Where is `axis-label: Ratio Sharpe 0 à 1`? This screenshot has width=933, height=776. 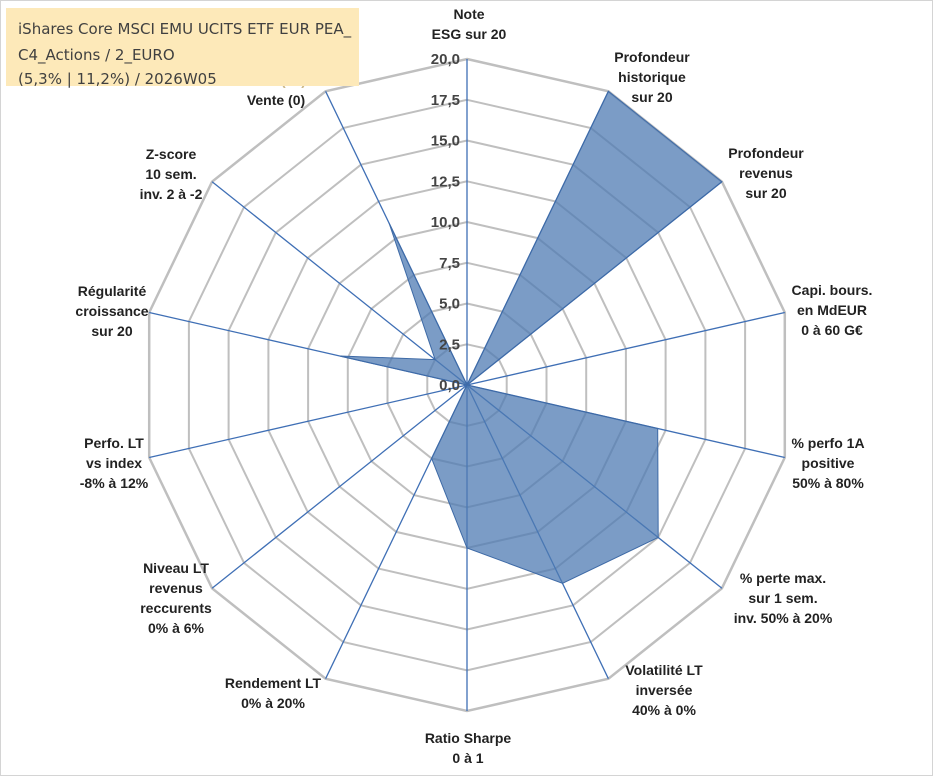
axis-label: Ratio Sharpe 0 à 1 is located at coordinates (468, 748).